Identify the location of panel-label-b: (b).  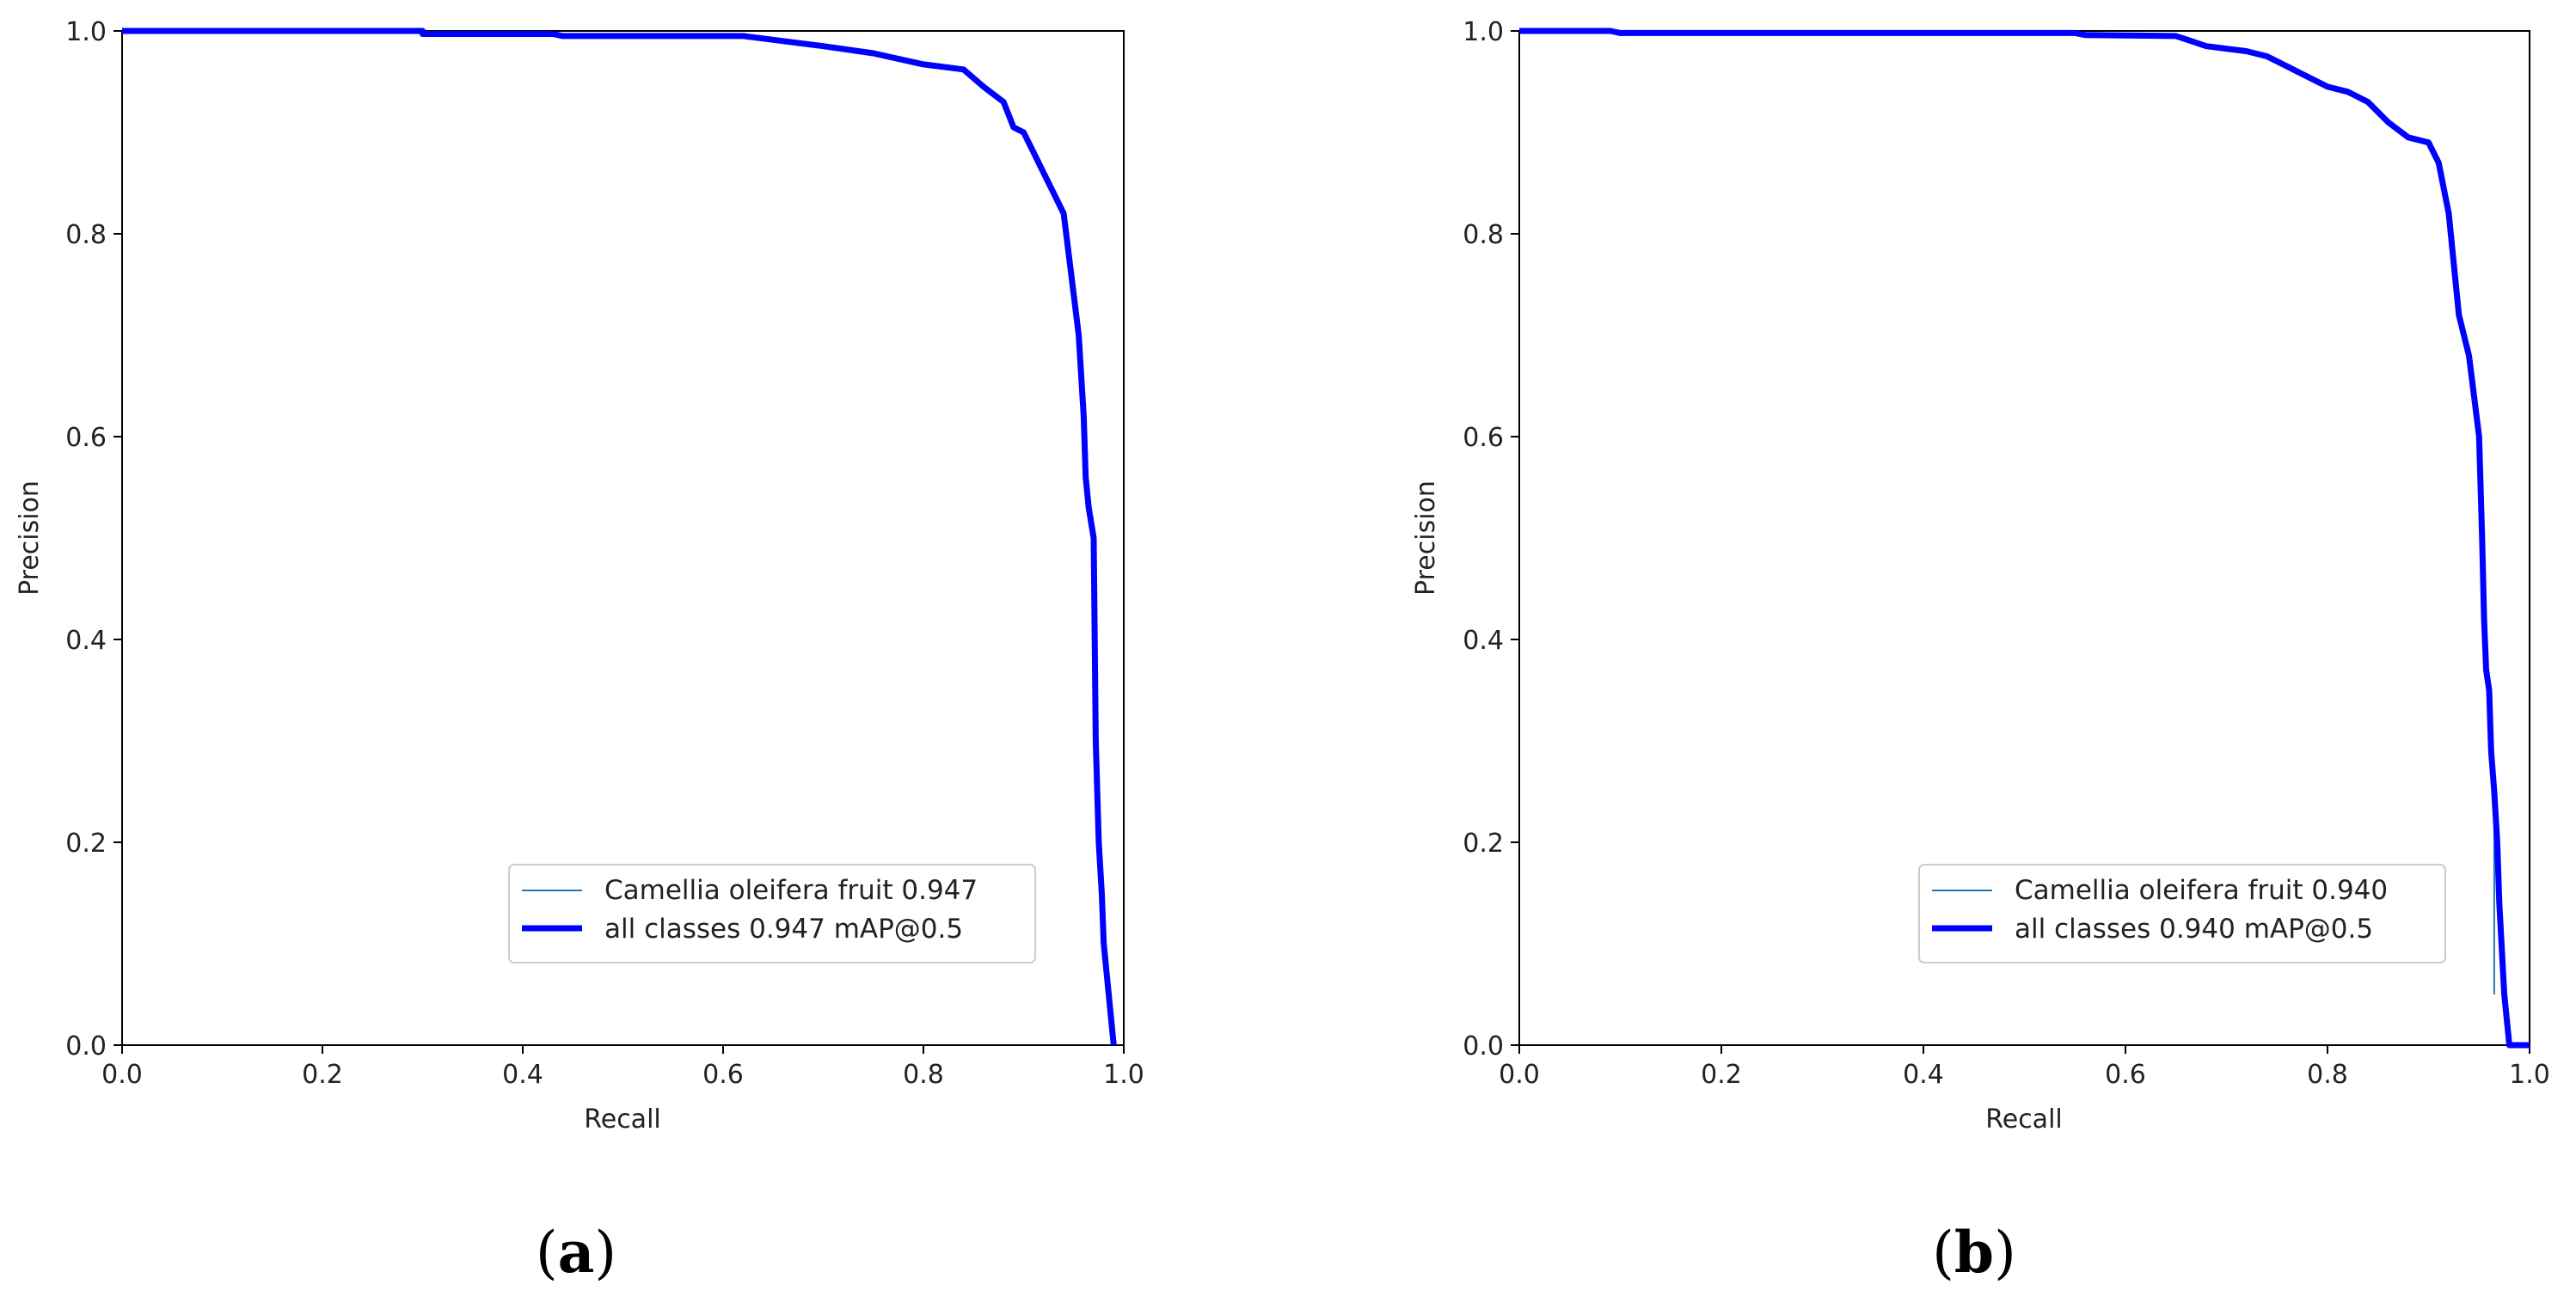
(1974, 1252).